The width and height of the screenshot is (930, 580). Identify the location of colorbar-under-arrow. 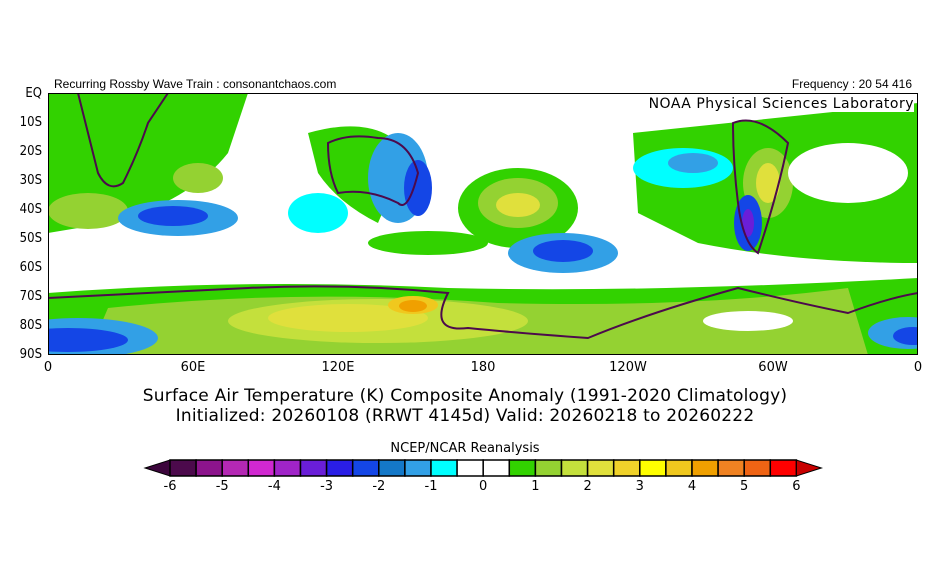
(157, 468).